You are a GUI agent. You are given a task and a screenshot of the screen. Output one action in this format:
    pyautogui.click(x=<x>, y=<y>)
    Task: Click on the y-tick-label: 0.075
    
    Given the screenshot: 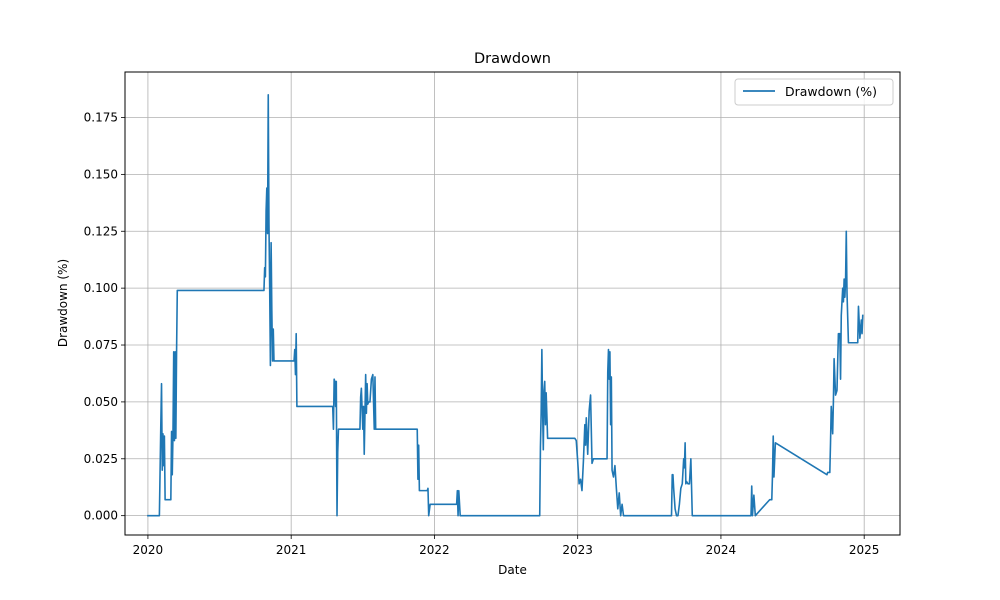 What is the action you would take?
    pyautogui.click(x=101, y=345)
    